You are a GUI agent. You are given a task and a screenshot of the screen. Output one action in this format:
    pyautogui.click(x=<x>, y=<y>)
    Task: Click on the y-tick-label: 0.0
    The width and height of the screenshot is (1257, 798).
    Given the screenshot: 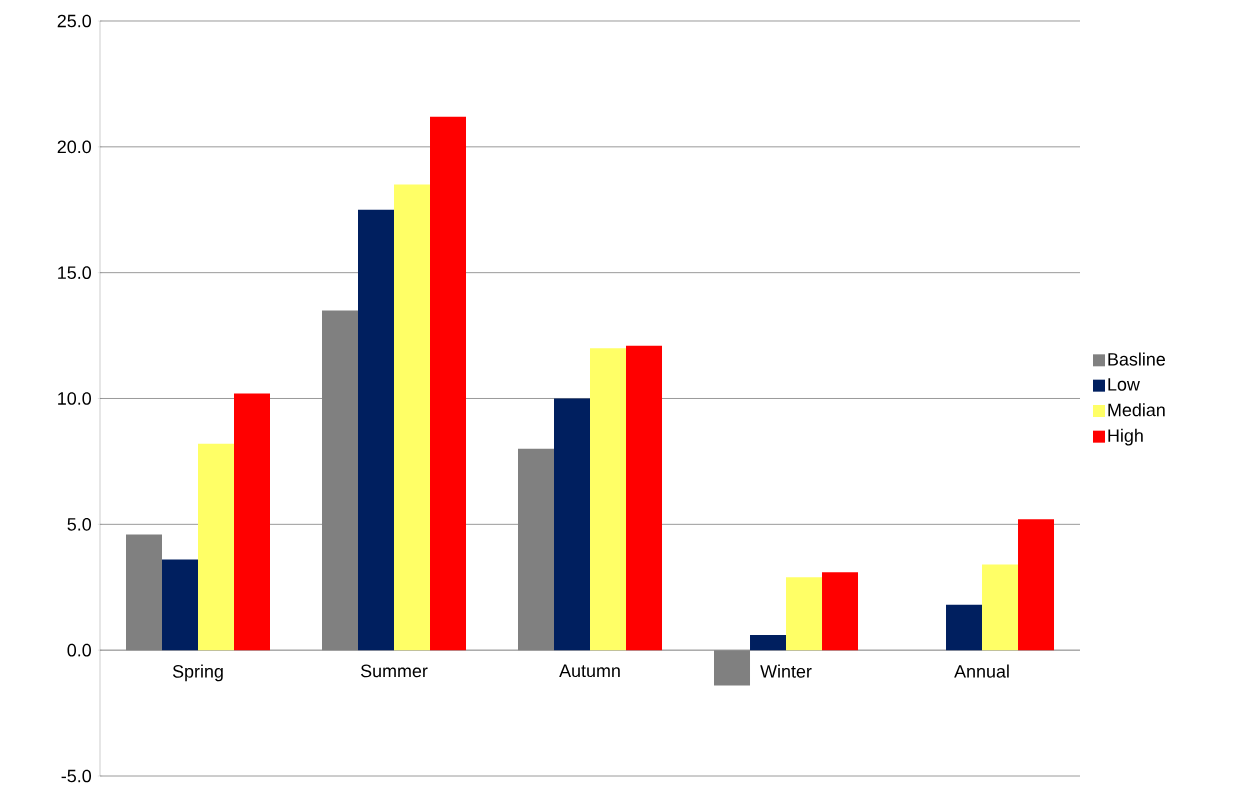 What is the action you would take?
    pyautogui.click(x=79, y=650)
    